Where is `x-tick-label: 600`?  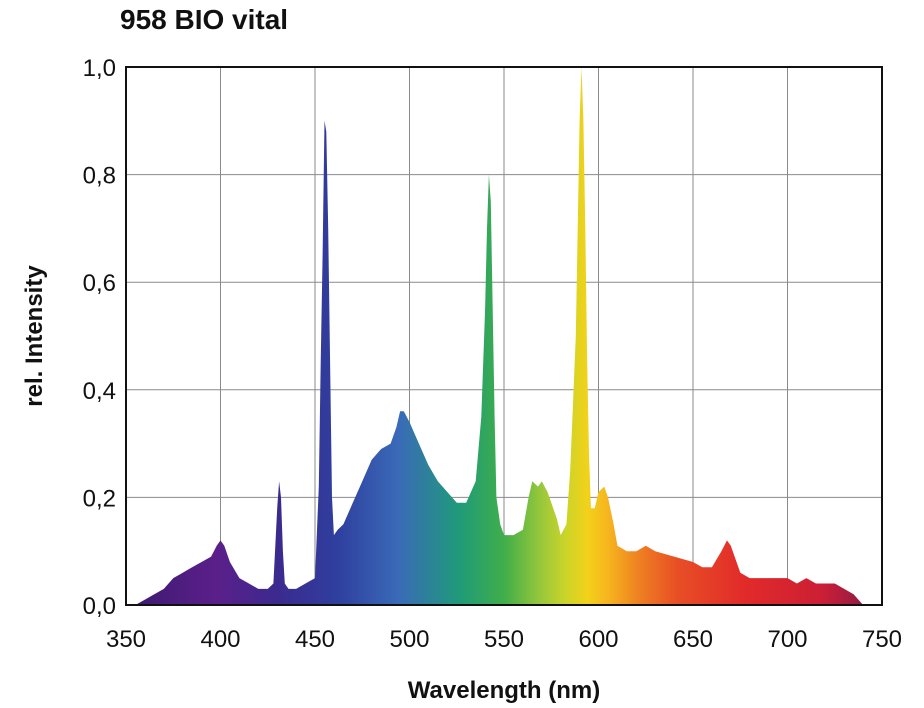 x-tick-label: 600 is located at coordinates (598, 639).